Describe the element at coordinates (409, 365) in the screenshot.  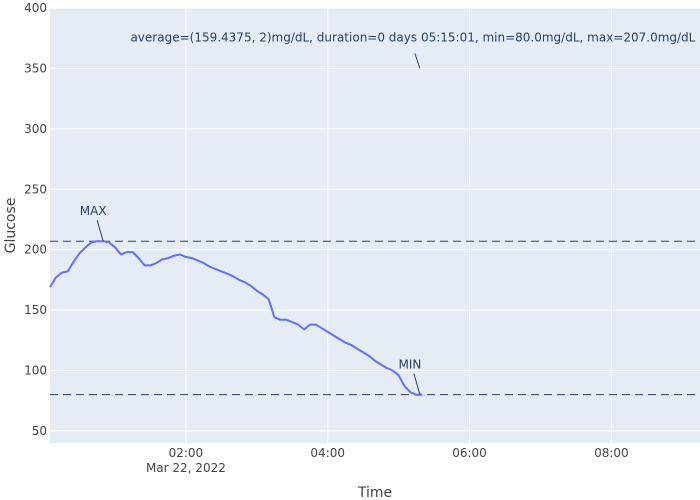
I see `min-annotation: MIN` at that location.